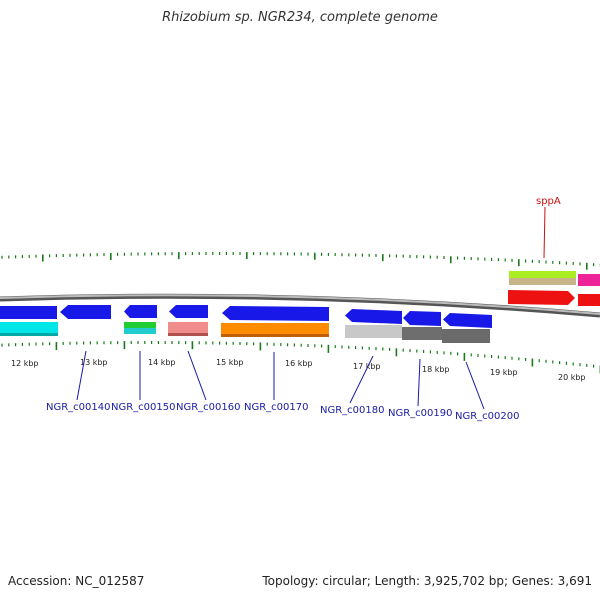 The image size is (600, 600). What do you see at coordinates (208, 407) in the screenshot?
I see `gene-label-ngr-c00160: NGR_c00160` at bounding box center [208, 407].